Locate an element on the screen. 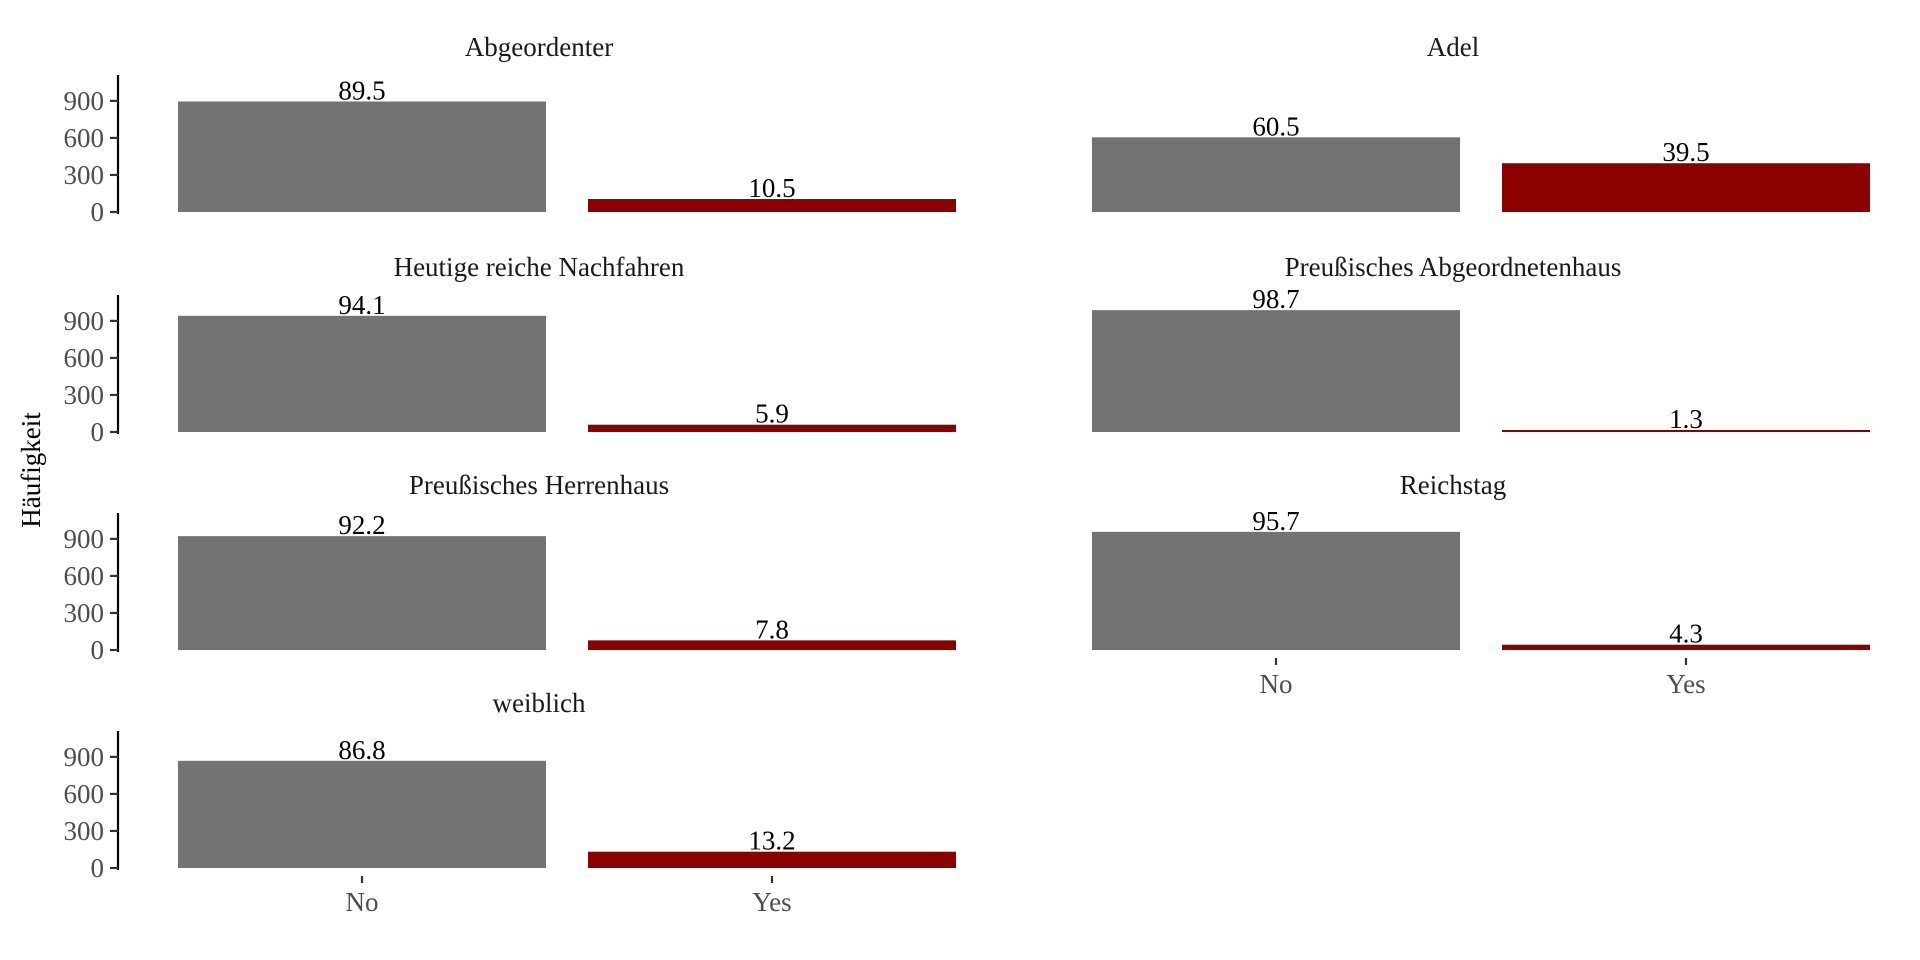  bar-value-label: 86.8 is located at coordinates (361, 750).